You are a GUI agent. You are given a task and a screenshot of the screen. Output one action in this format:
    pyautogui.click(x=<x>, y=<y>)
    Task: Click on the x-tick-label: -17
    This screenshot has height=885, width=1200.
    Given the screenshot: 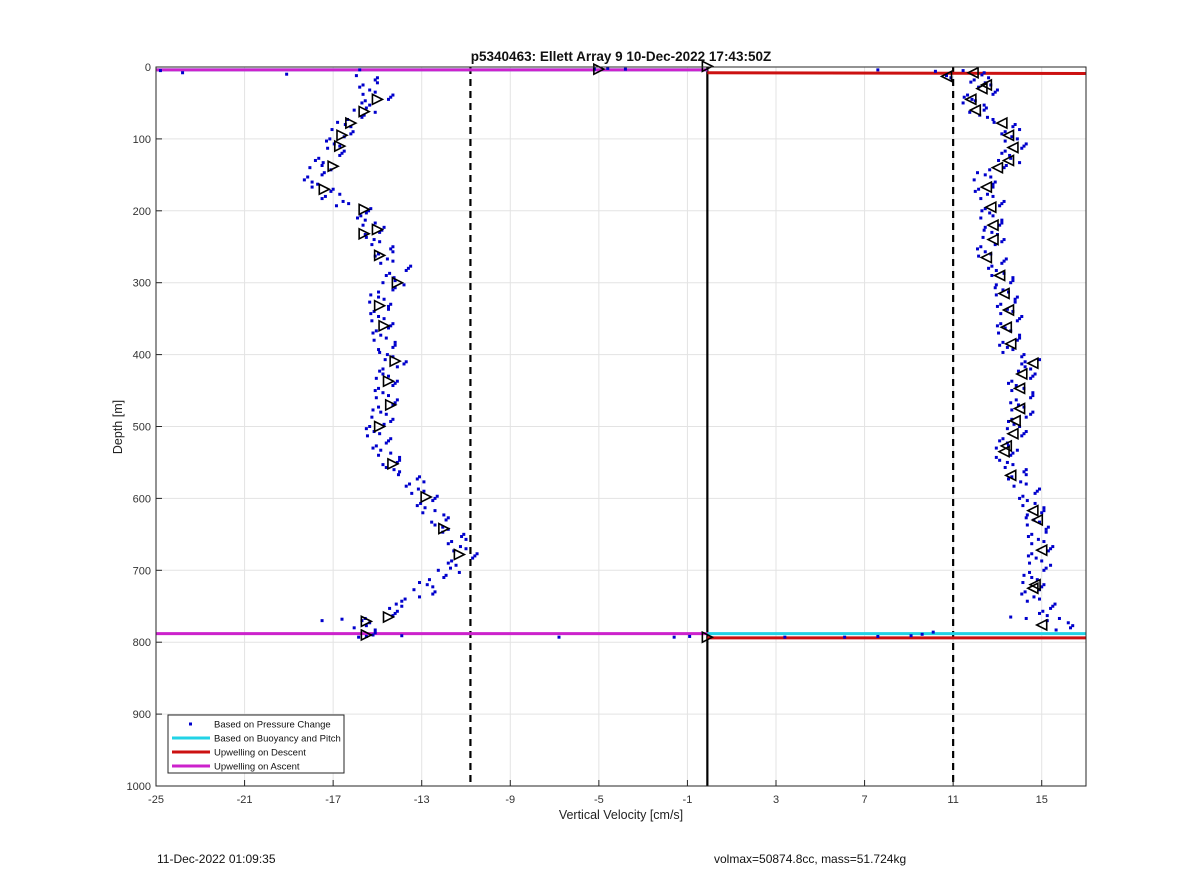 What is the action you would take?
    pyautogui.click(x=333, y=800)
    